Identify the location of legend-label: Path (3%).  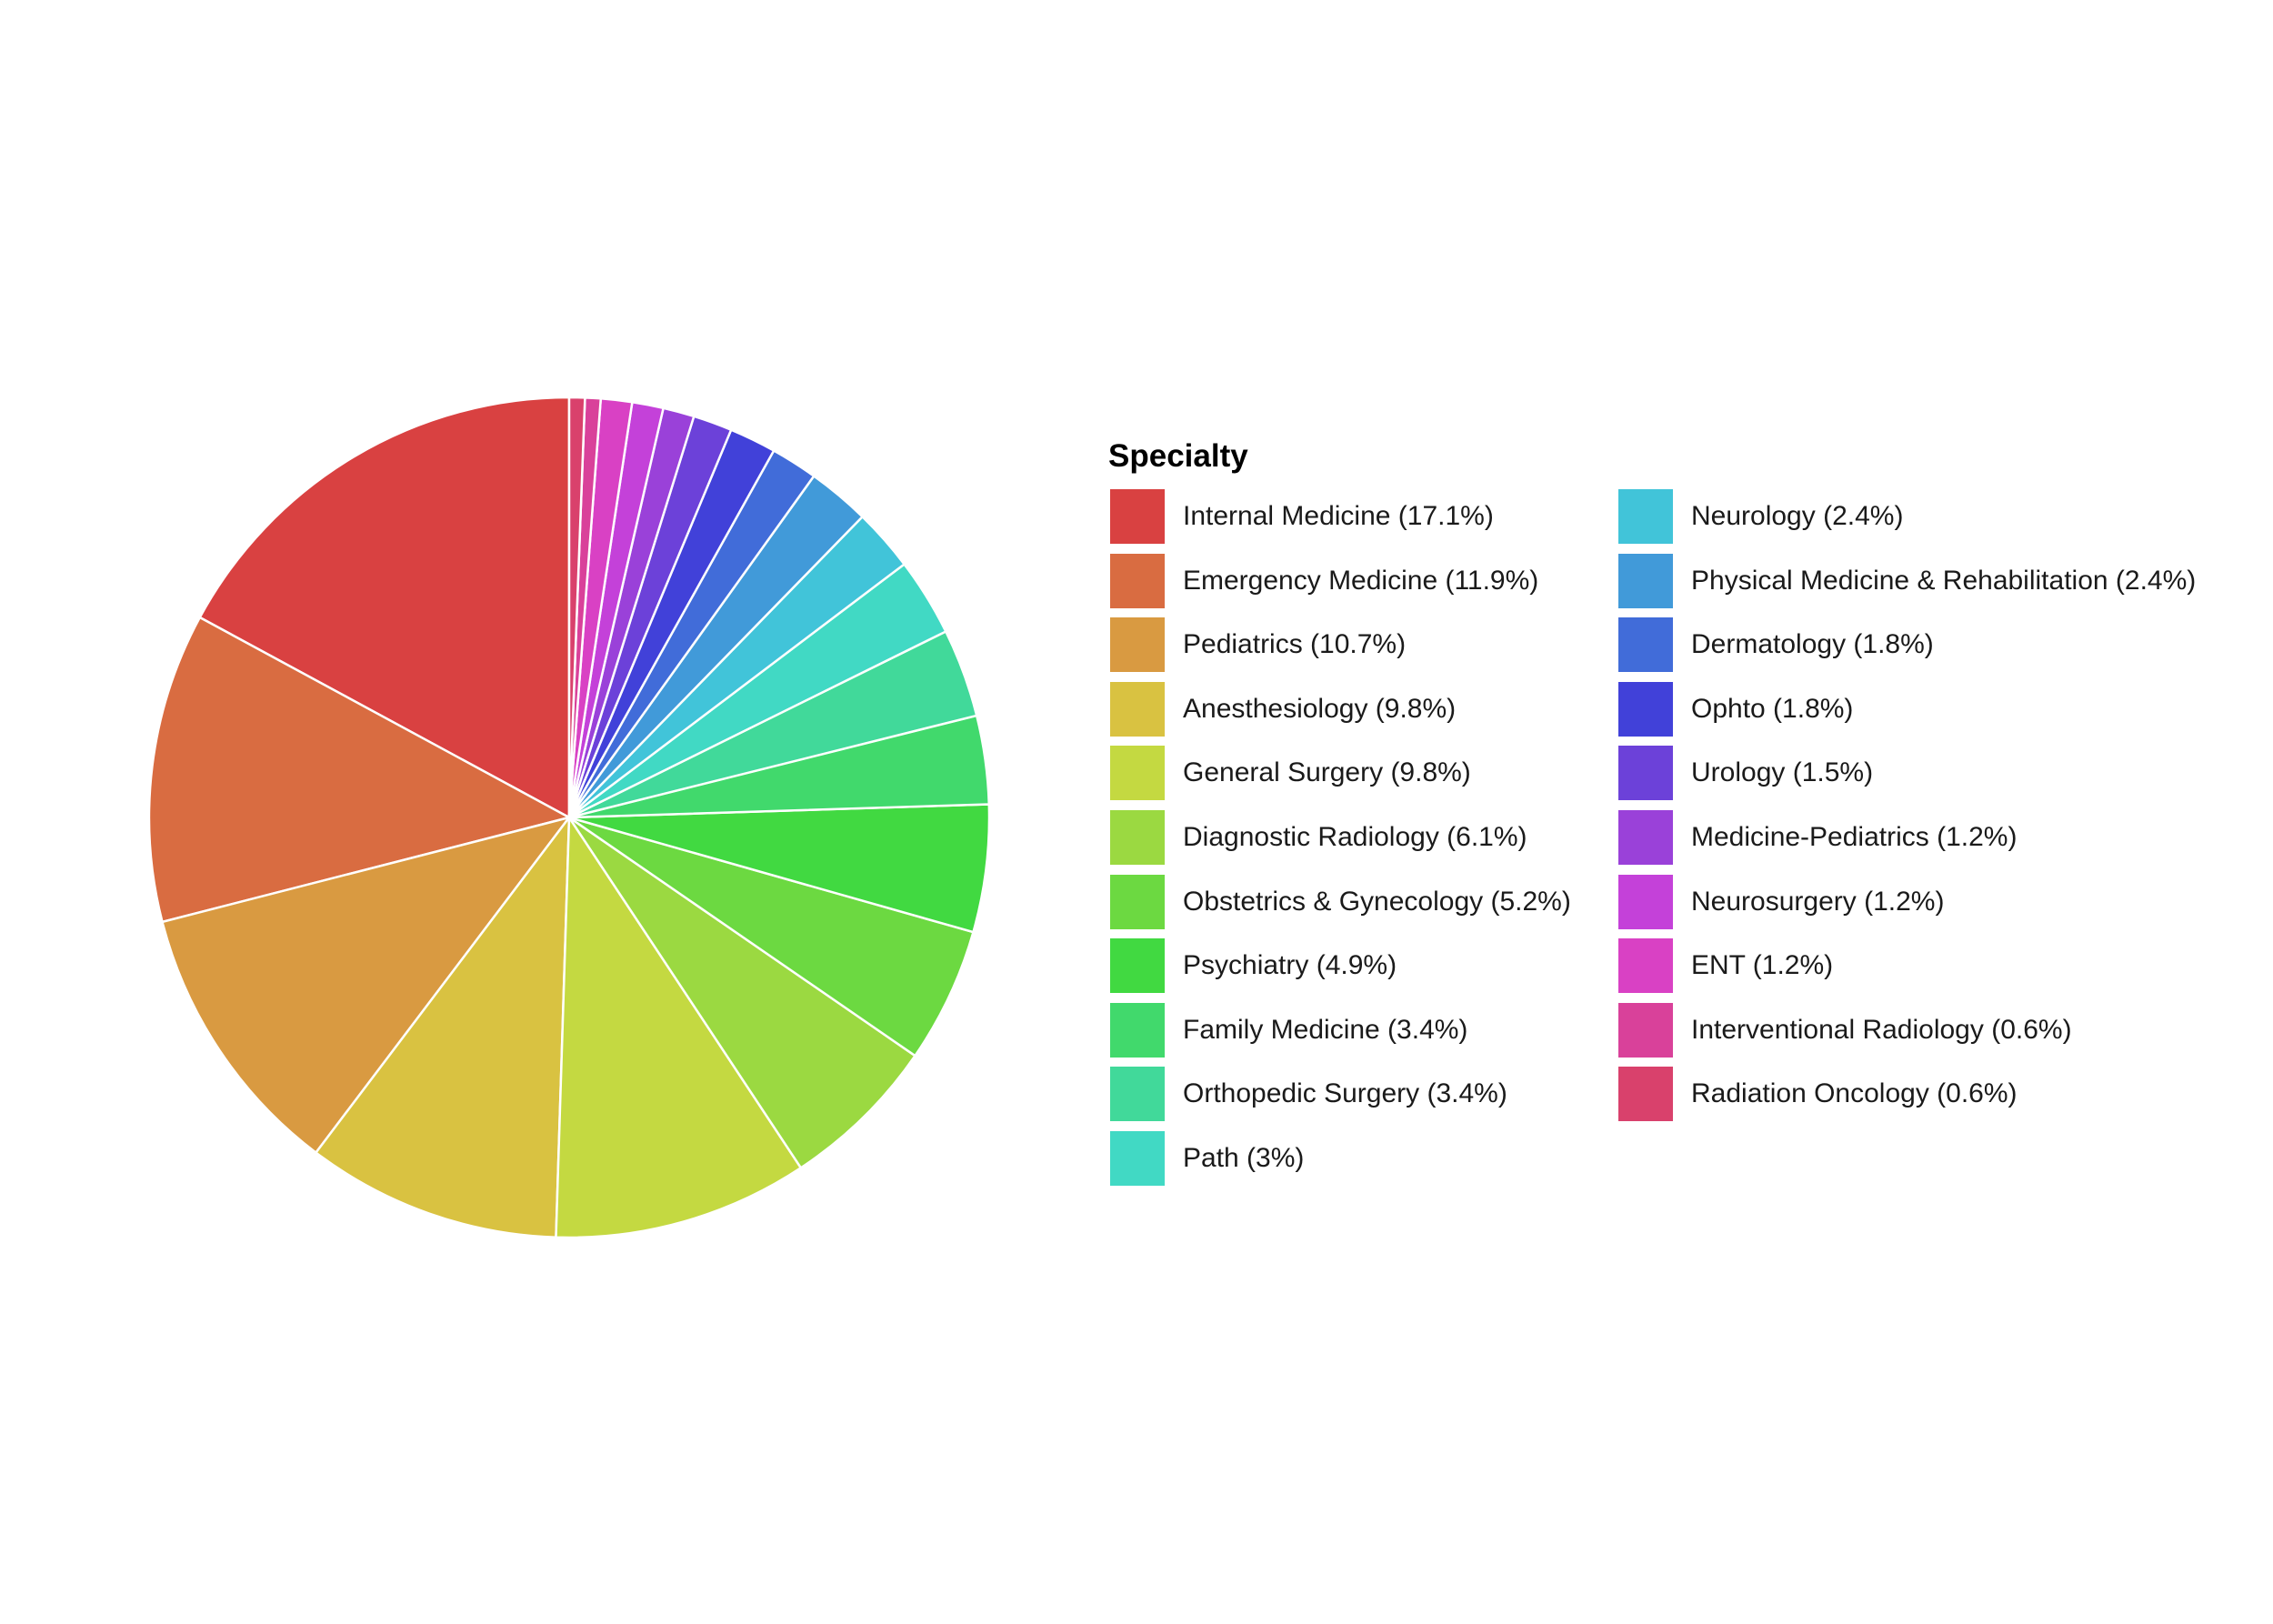
(1244, 1158).